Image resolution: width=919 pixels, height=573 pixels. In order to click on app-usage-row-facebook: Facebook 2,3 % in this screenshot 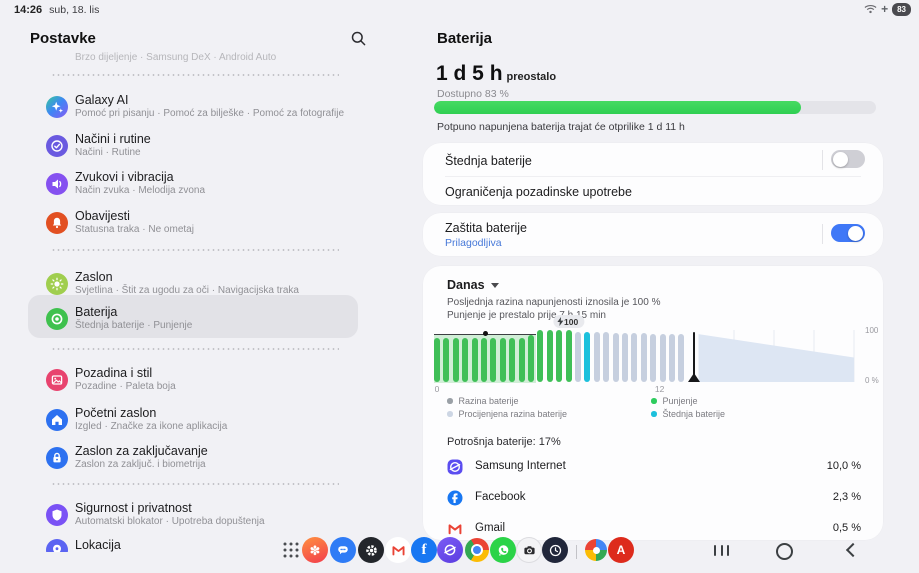, I will do `click(653, 498)`.